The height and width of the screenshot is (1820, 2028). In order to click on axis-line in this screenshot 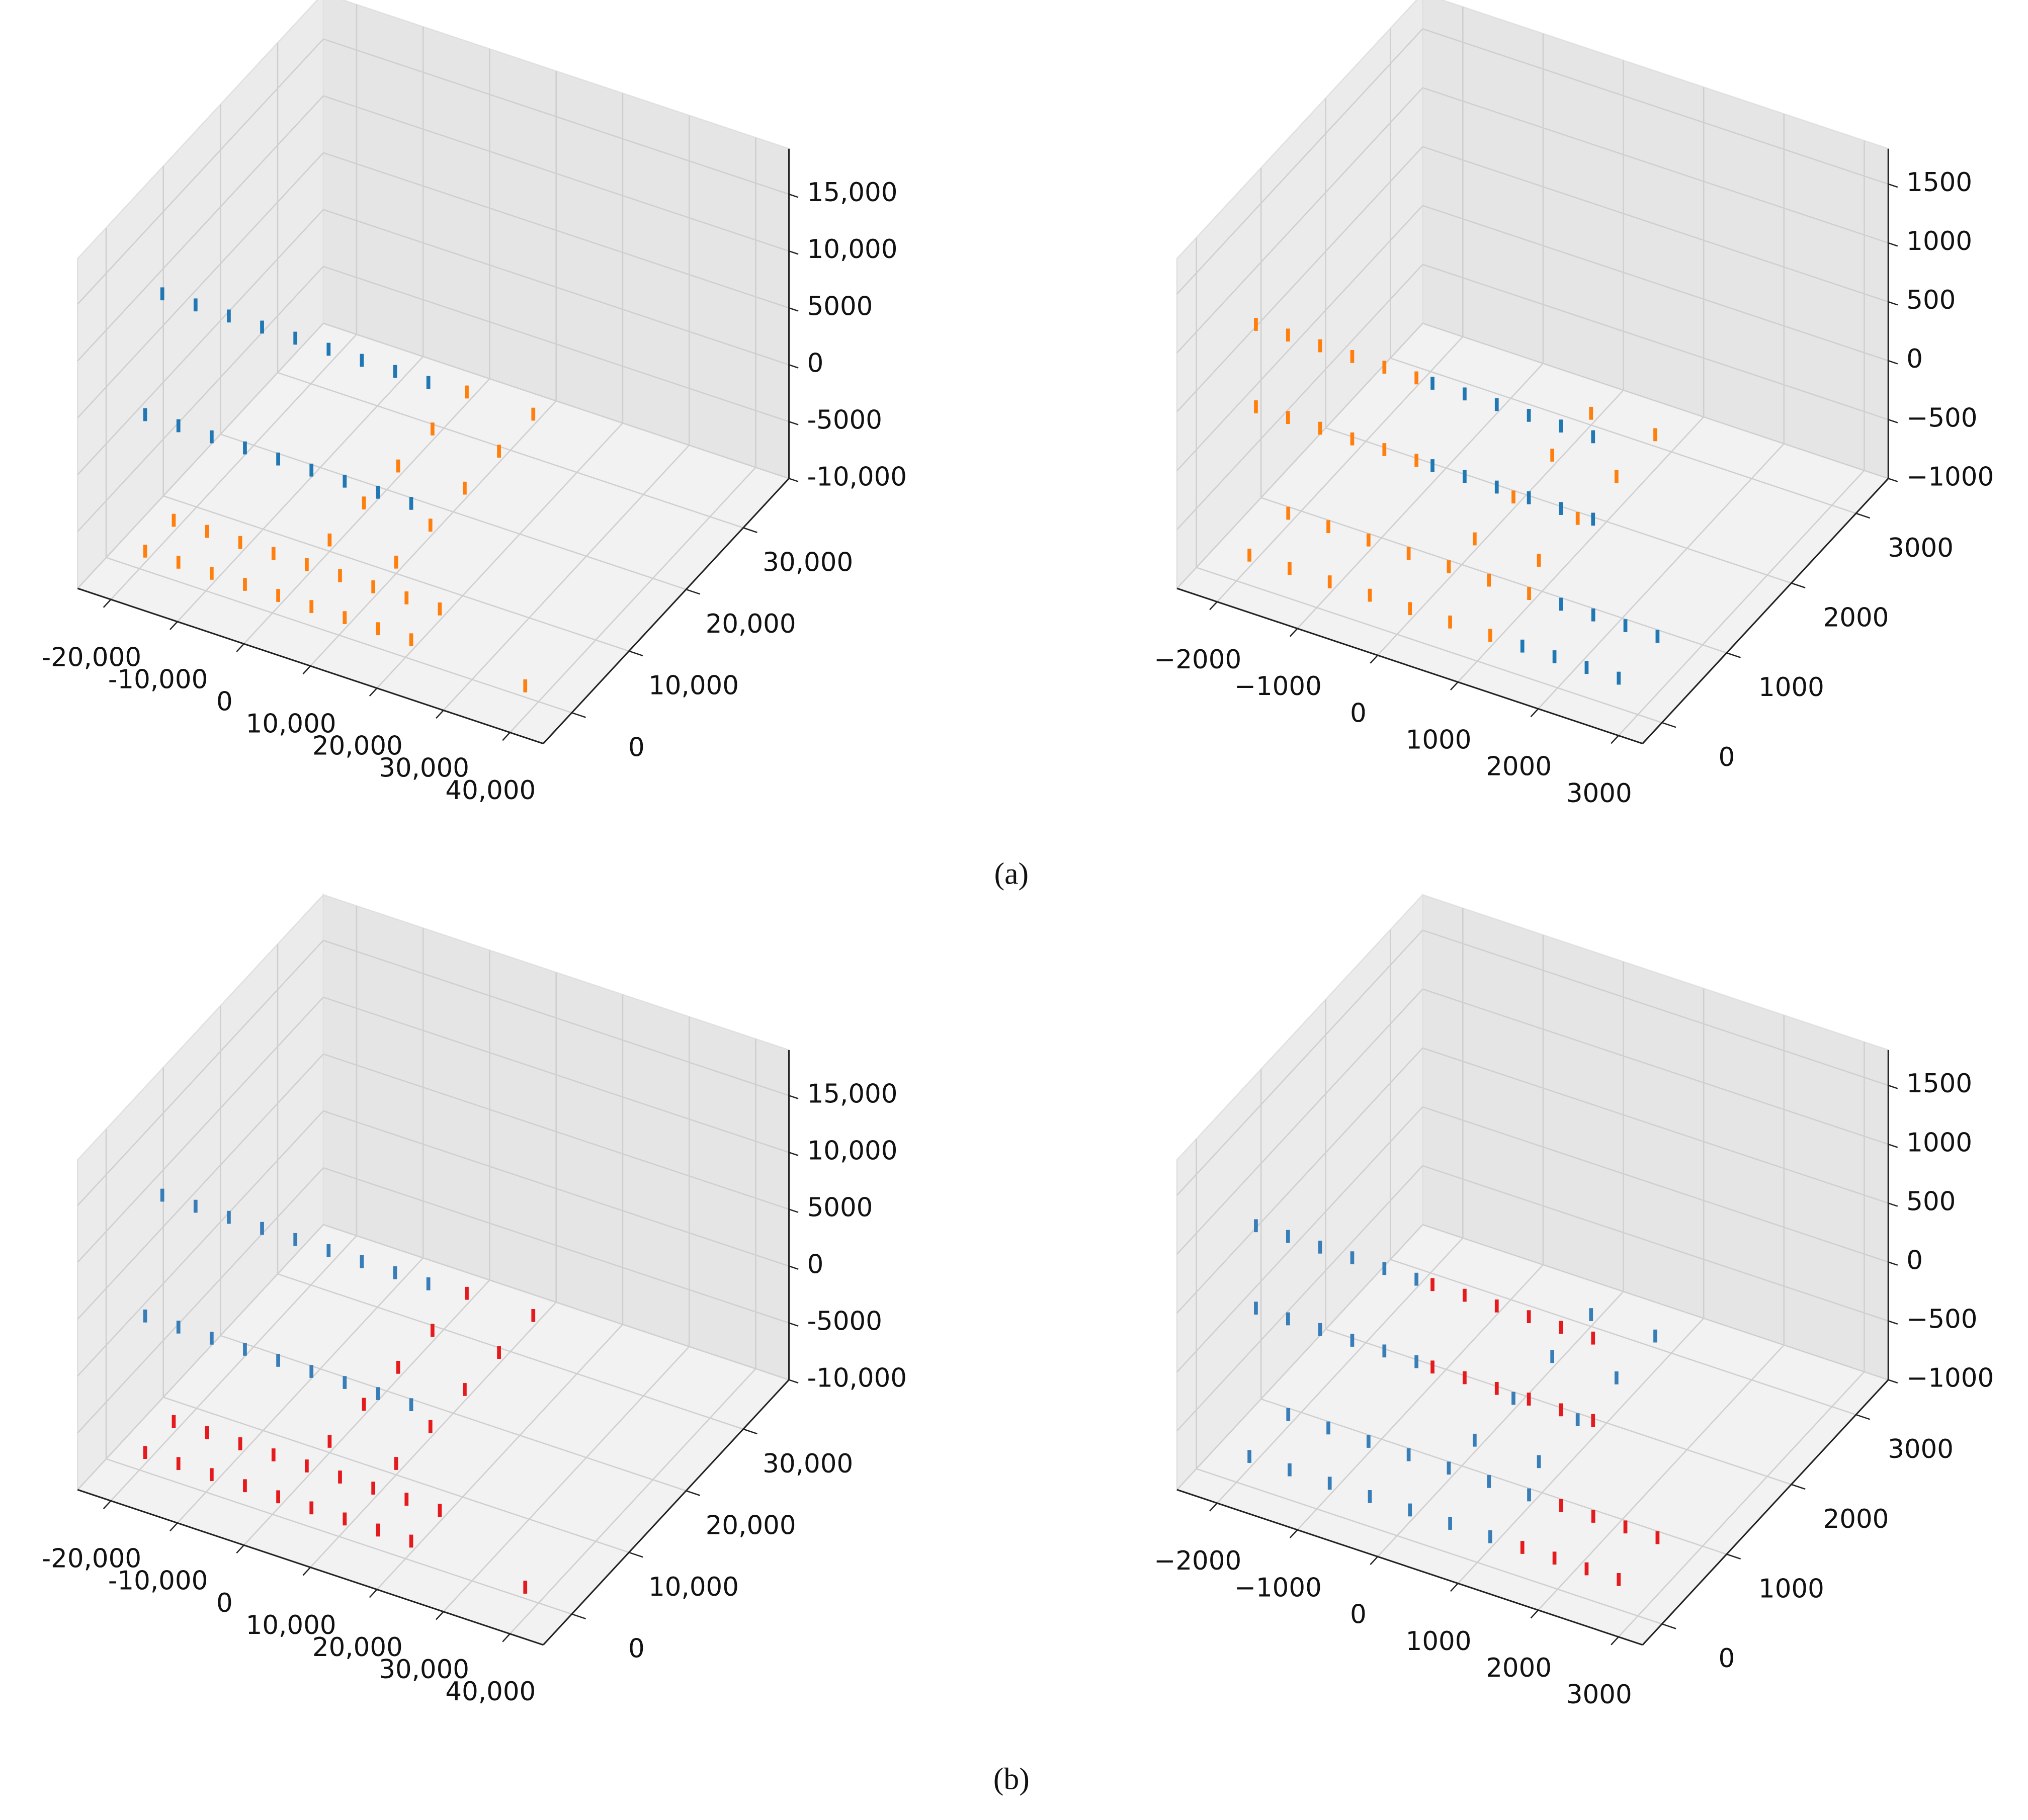, I will do `click(1409, 1567)`.